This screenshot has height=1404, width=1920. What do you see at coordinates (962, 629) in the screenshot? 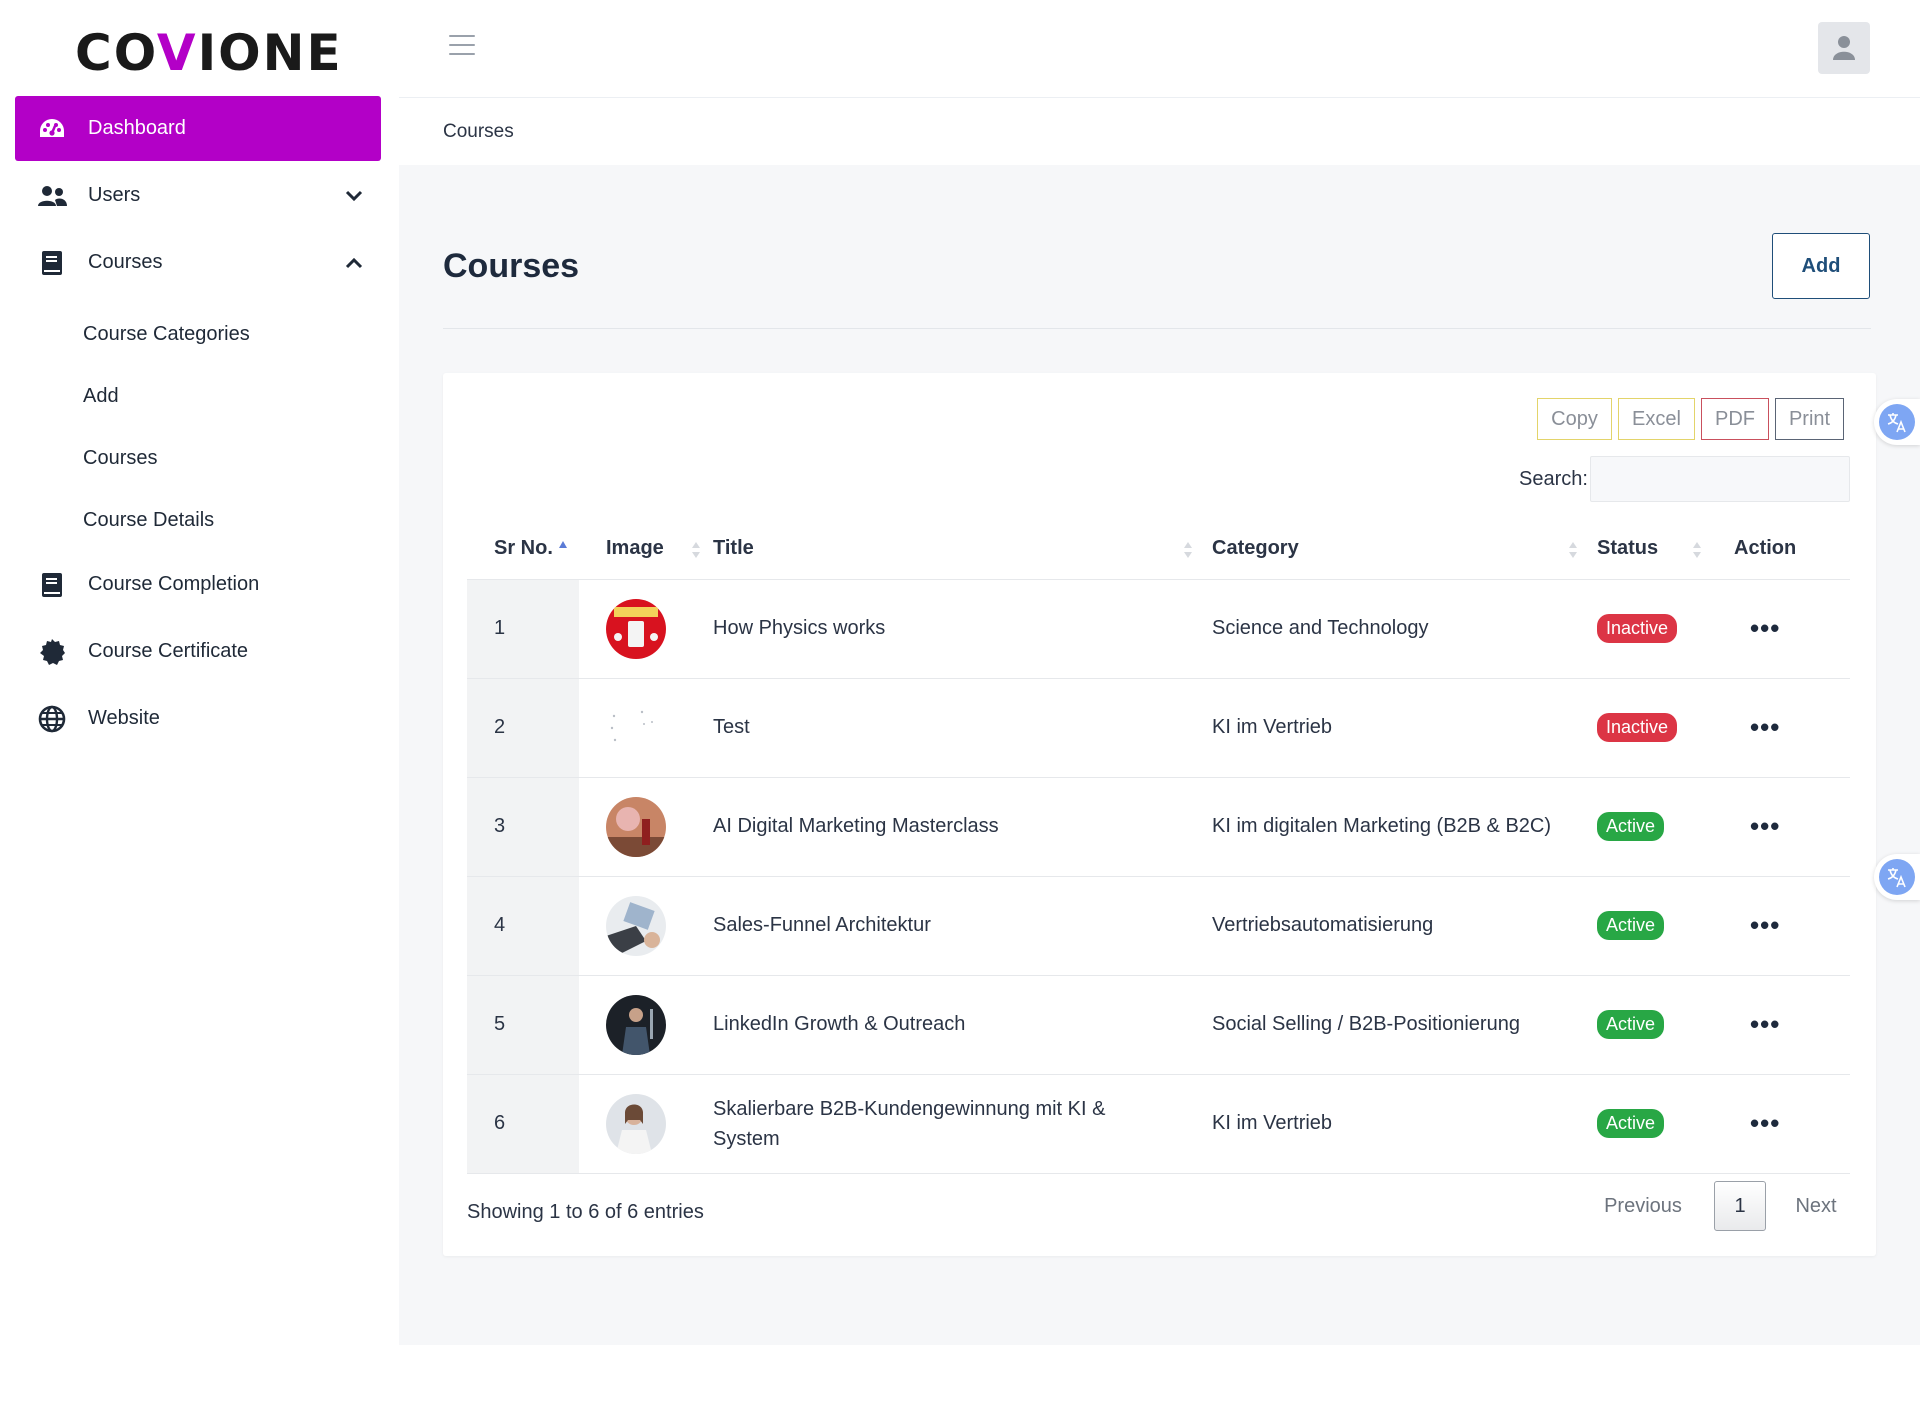
I see `title-cell: How Physics works` at bounding box center [962, 629].